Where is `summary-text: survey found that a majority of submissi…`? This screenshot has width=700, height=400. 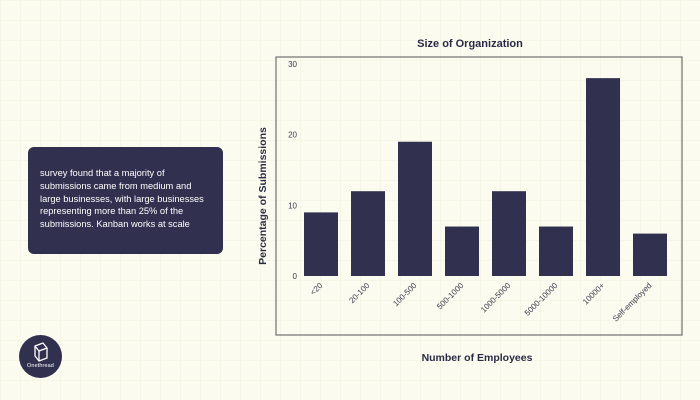
summary-text: survey found that a majority of submissi… is located at coordinates (122, 199).